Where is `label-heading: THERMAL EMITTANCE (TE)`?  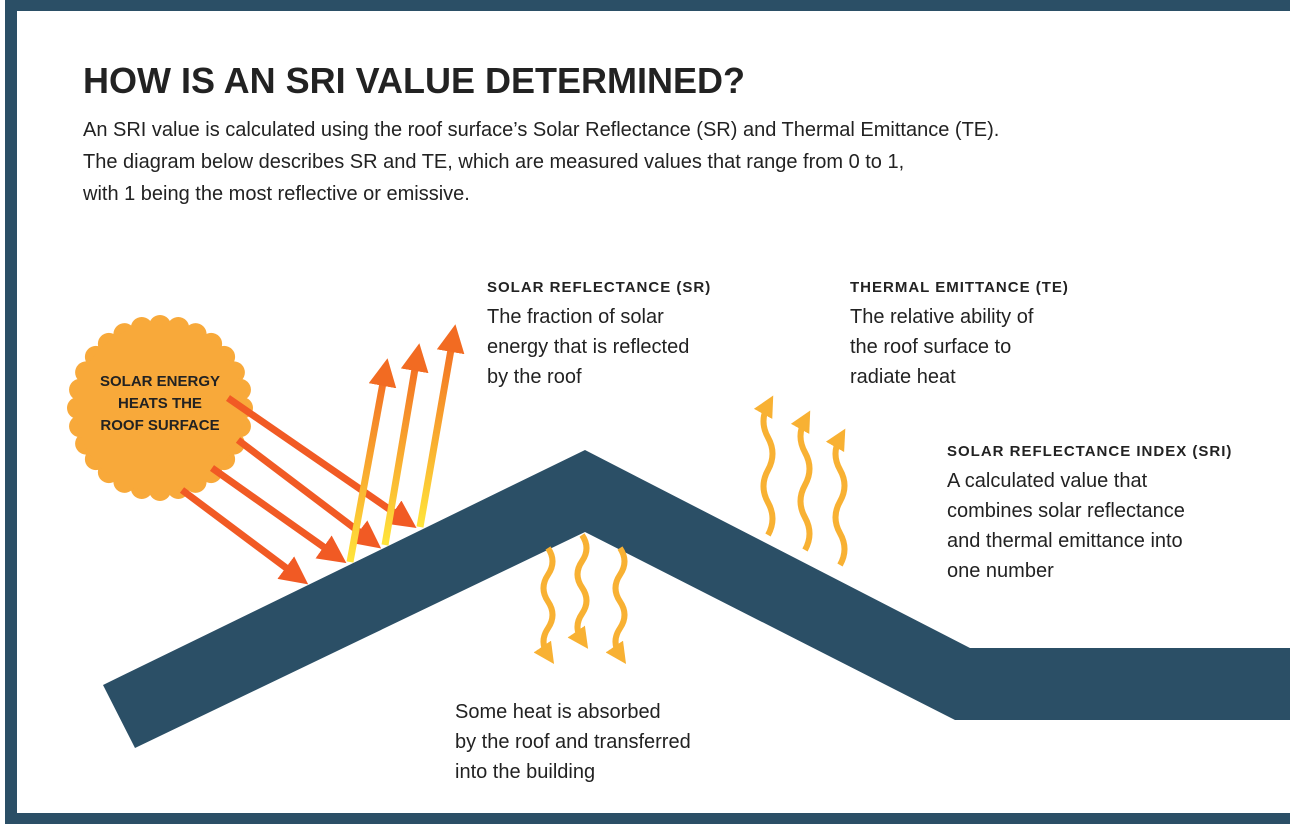 label-heading: THERMAL EMITTANCE (TE) is located at coordinates (959, 287).